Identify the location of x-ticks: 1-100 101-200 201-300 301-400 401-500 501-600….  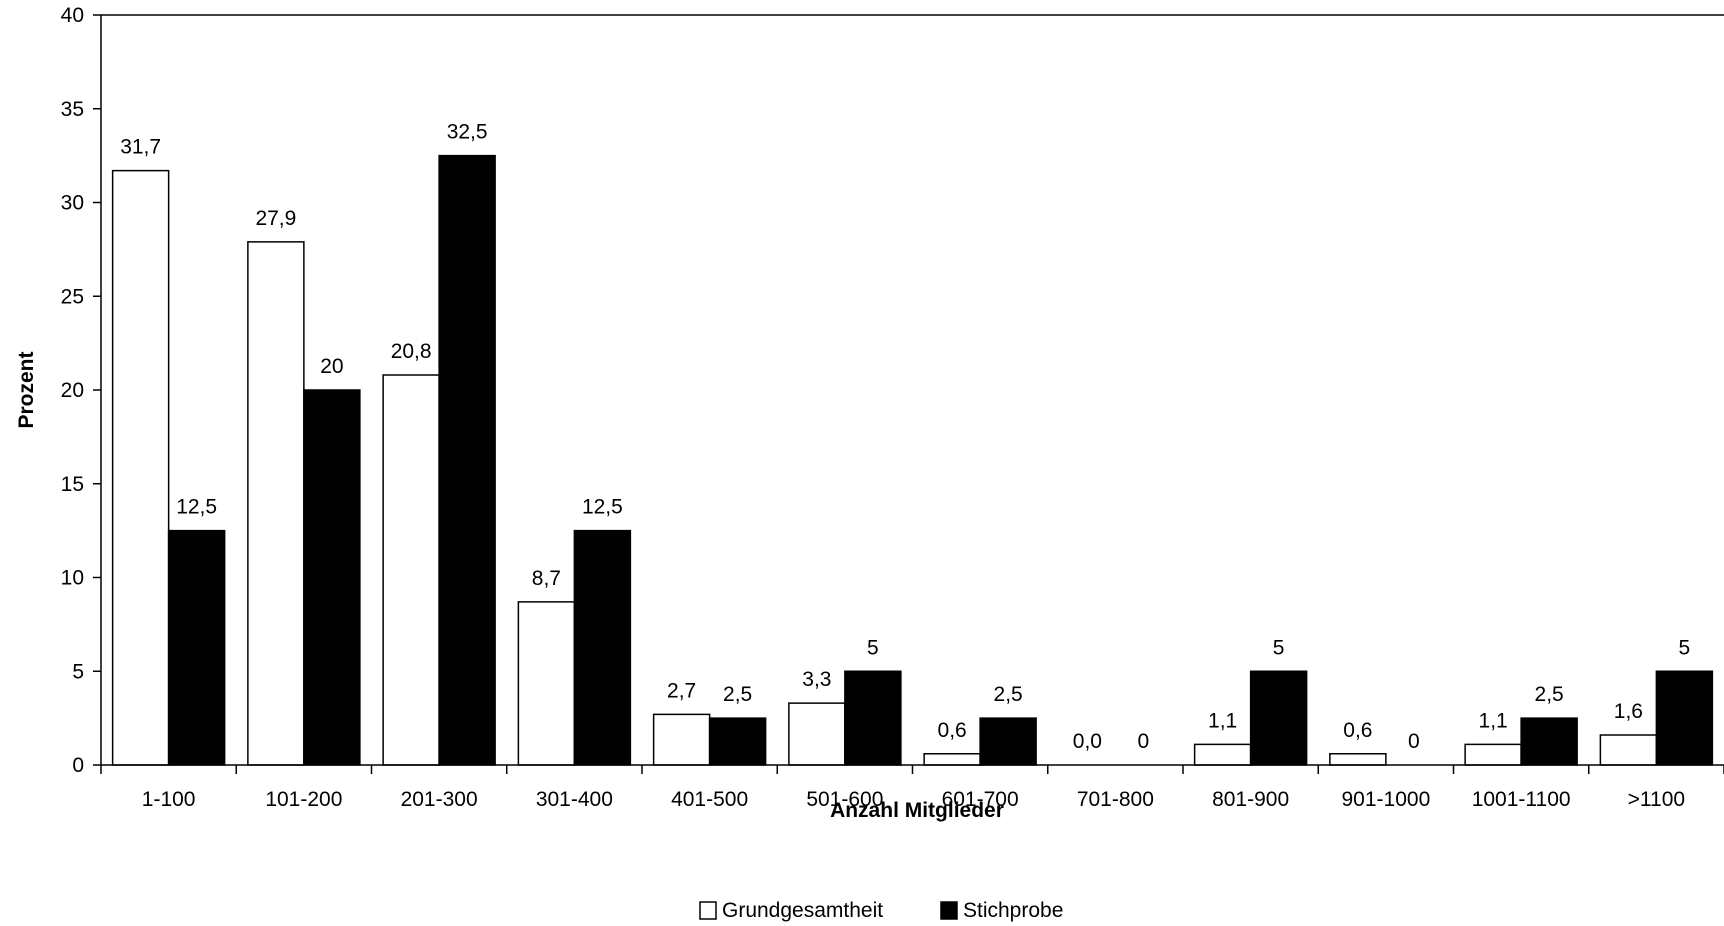
(912, 788).